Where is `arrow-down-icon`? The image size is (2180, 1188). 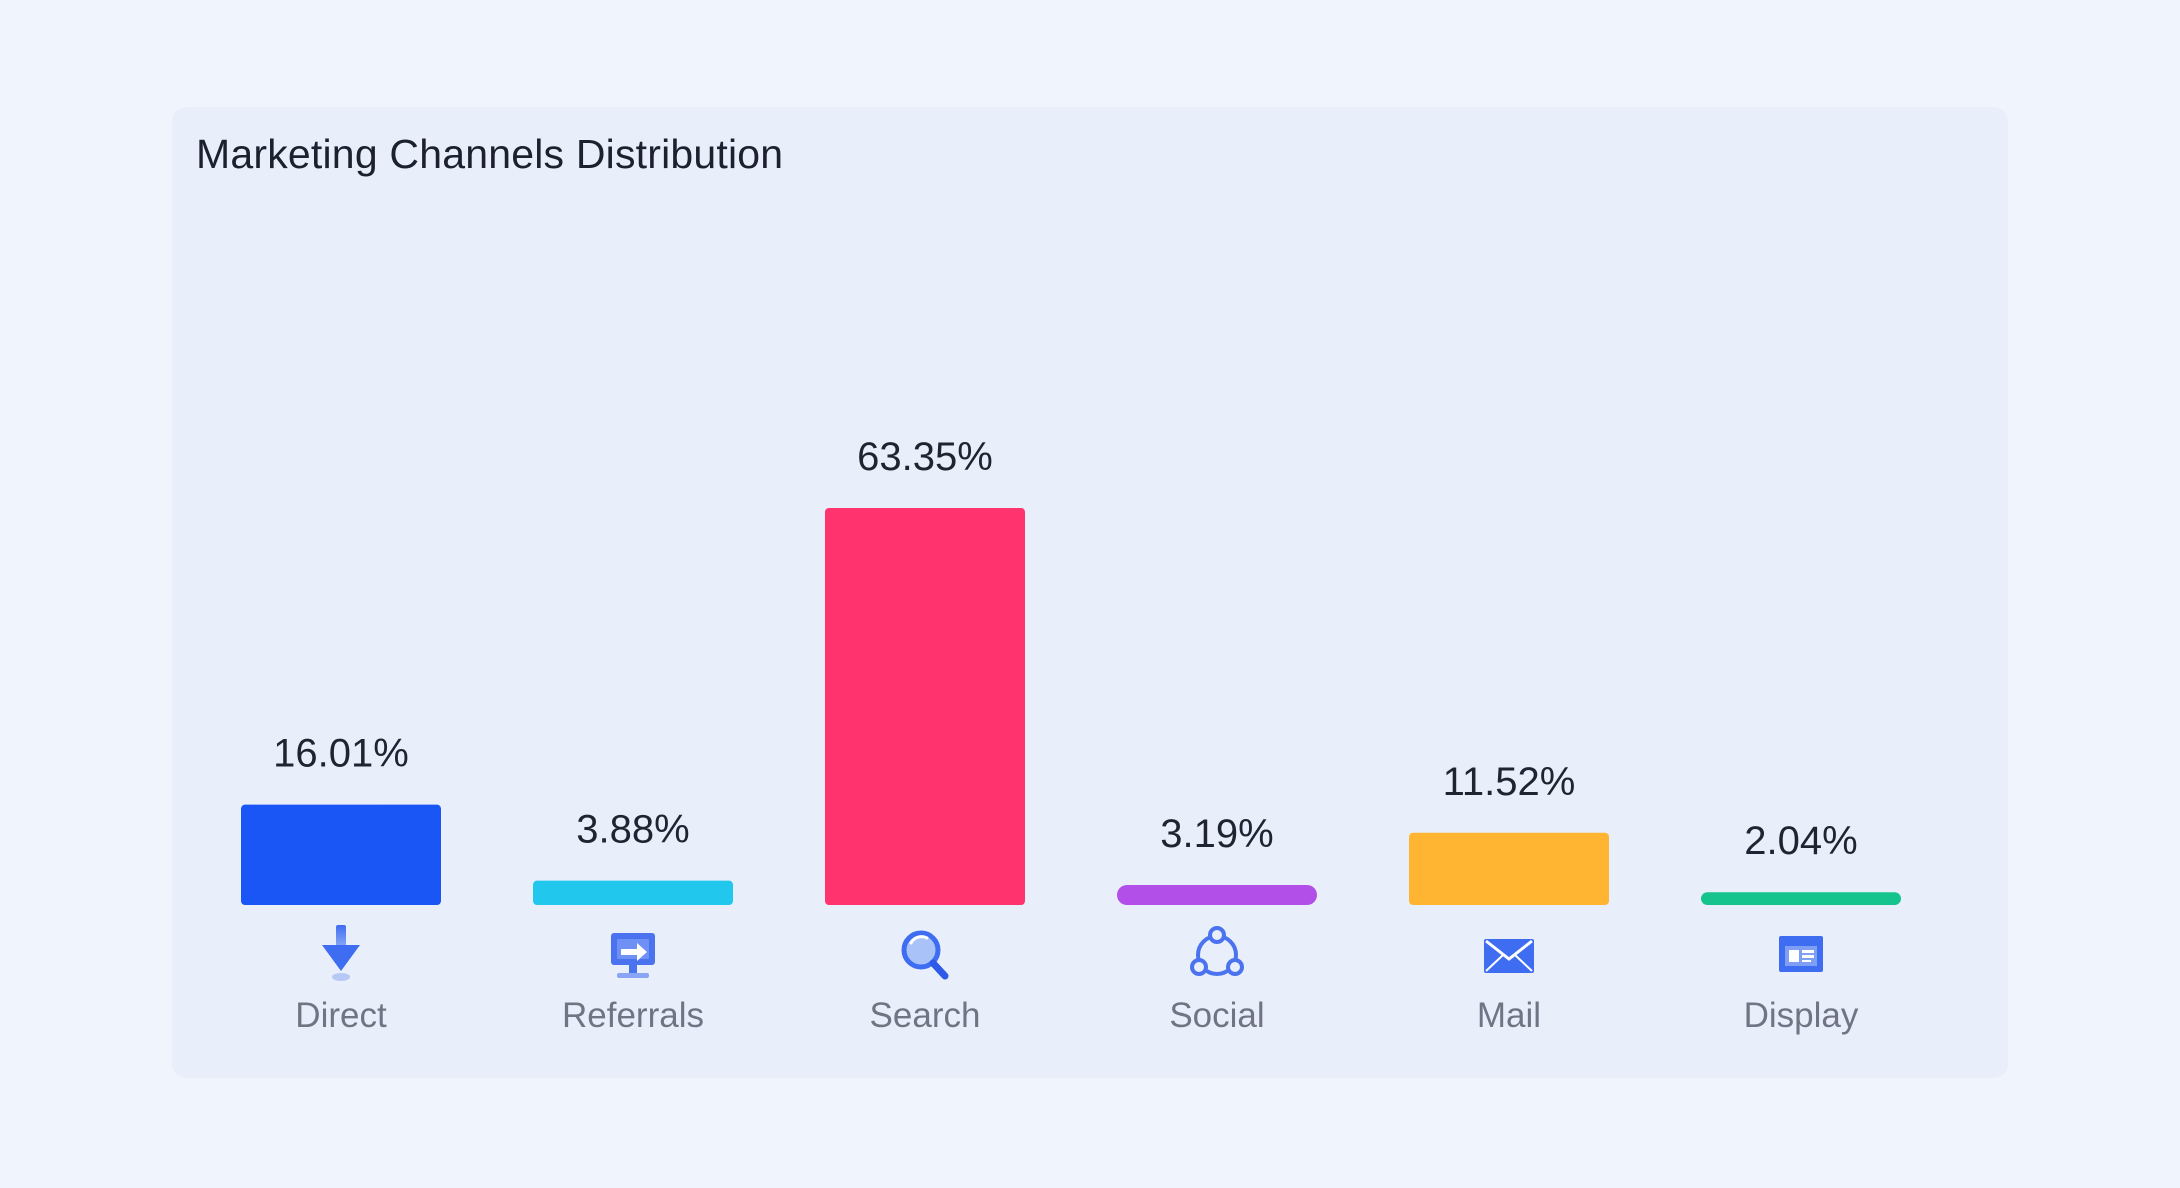 arrow-down-icon is located at coordinates (341, 953).